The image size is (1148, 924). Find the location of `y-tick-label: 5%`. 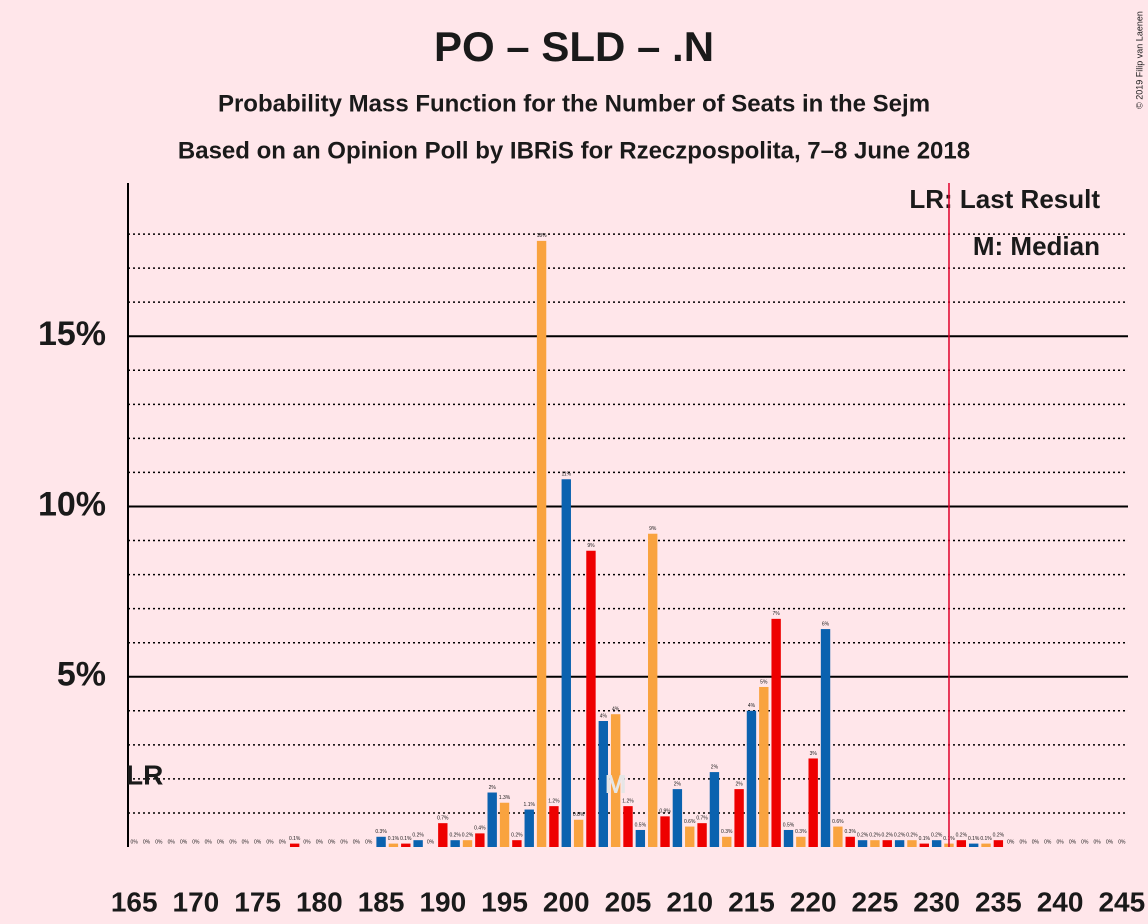

y-tick-label: 5% is located at coordinates (81, 675).